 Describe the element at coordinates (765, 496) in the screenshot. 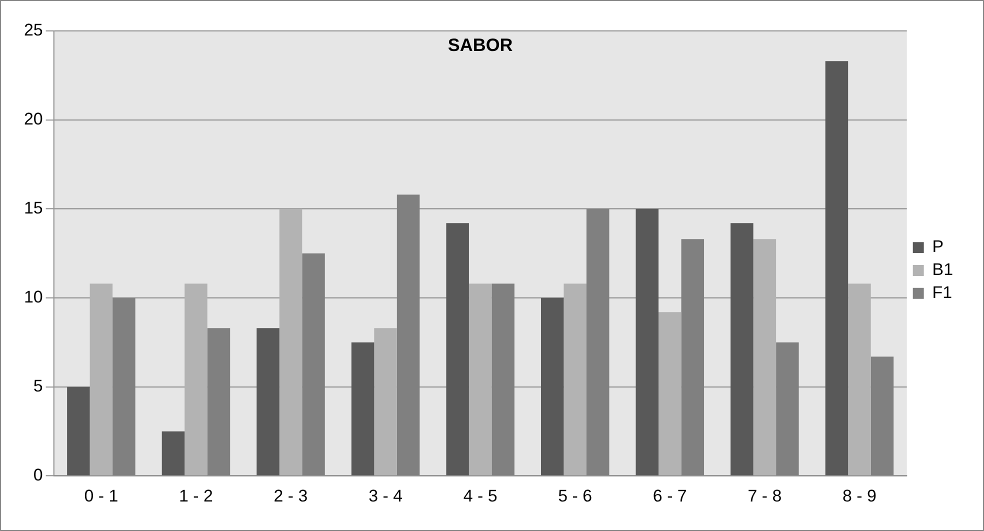

I see `x-tick-label: 7 - 8` at that location.